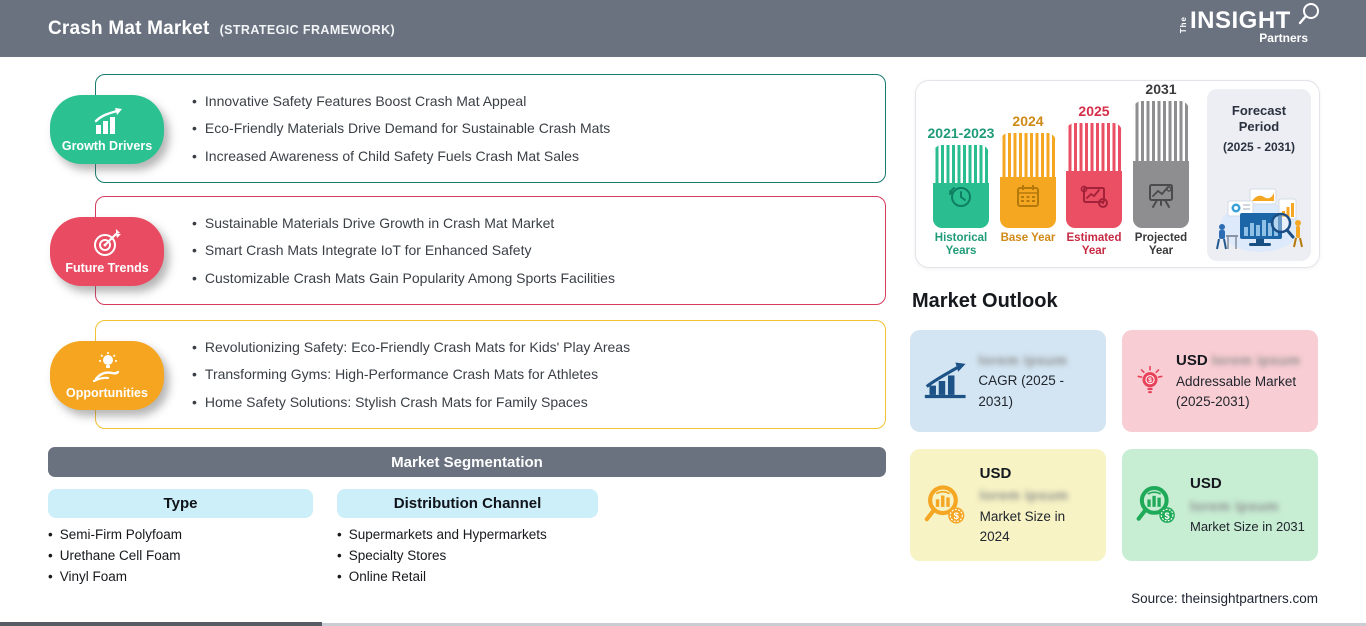 This screenshot has height=626, width=1366. I want to click on forecast-period-title: Forecast Period, so click(1259, 119).